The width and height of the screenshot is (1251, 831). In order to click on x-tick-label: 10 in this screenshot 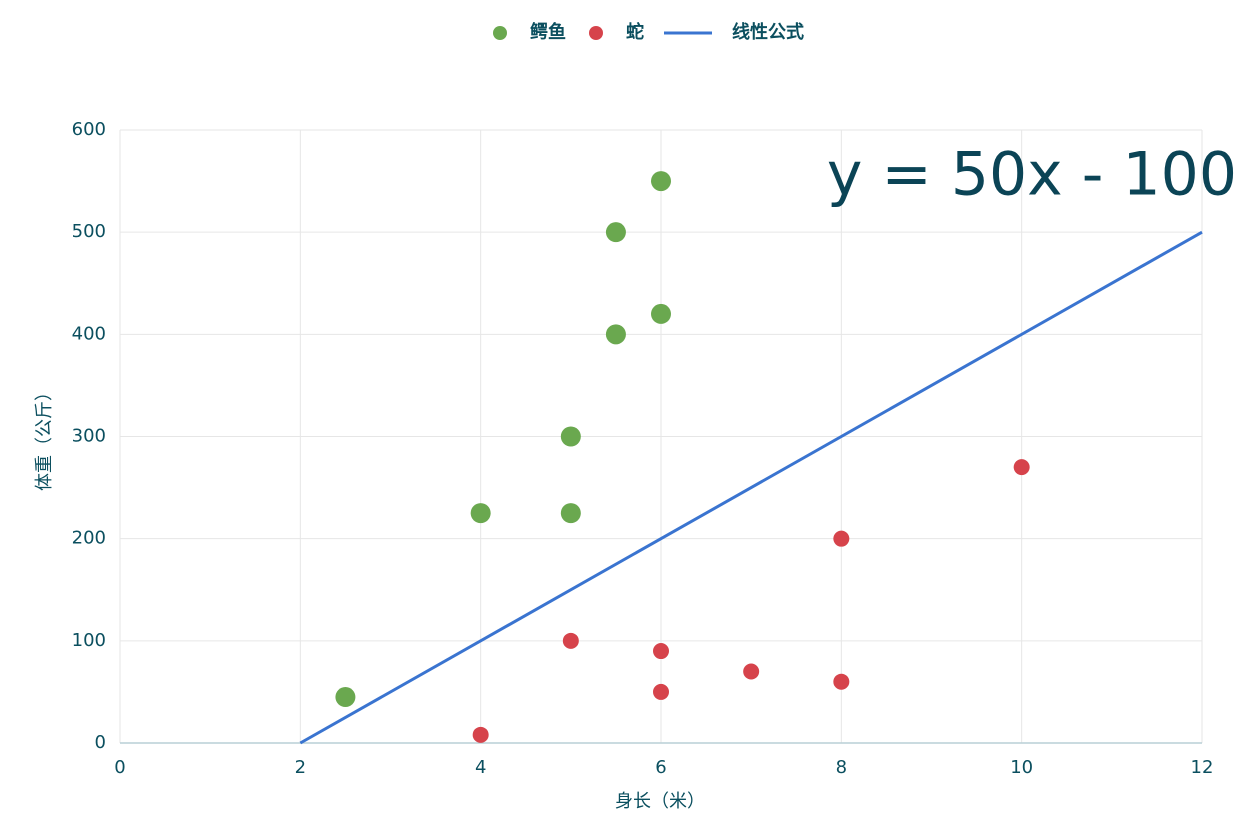, I will do `click(1021, 767)`.